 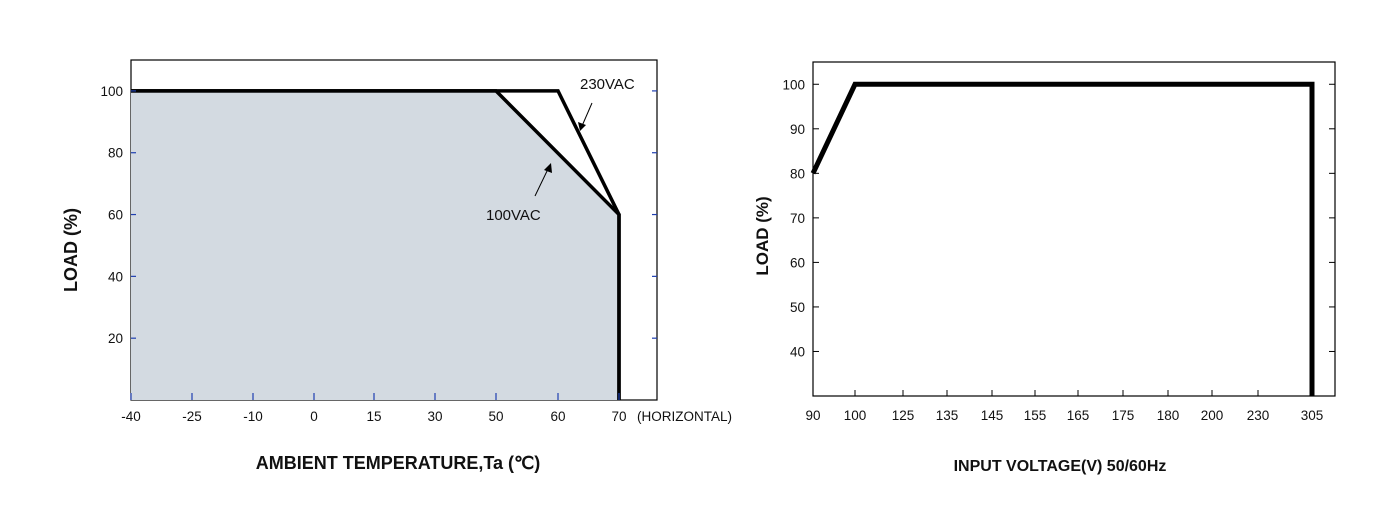 What do you see at coordinates (1035, 415) in the screenshot?
I see `x-tick-label: 155` at bounding box center [1035, 415].